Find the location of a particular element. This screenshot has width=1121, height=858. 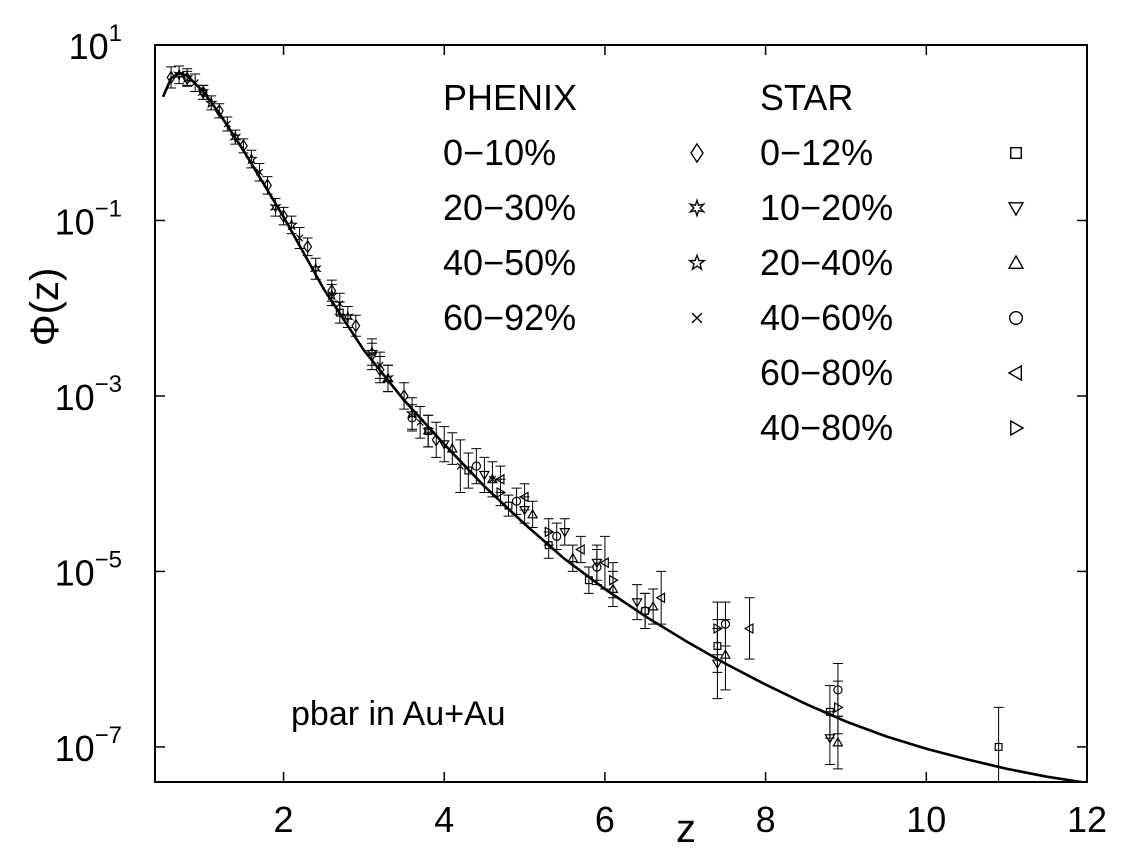

legend-entry-label: 60−80% is located at coordinates (826, 372).